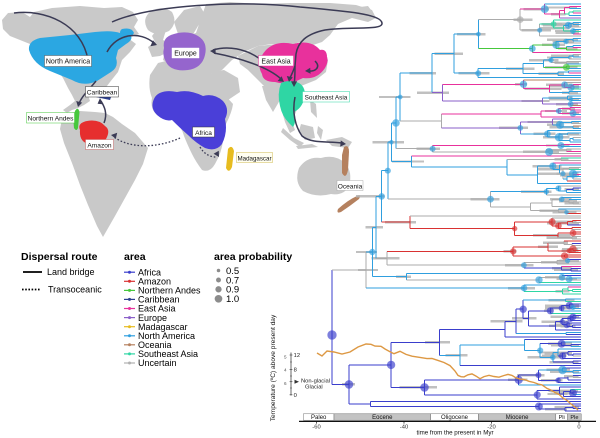  Describe the element at coordinates (232, 280) in the screenshot. I see `svg-text: 0.7` at that location.